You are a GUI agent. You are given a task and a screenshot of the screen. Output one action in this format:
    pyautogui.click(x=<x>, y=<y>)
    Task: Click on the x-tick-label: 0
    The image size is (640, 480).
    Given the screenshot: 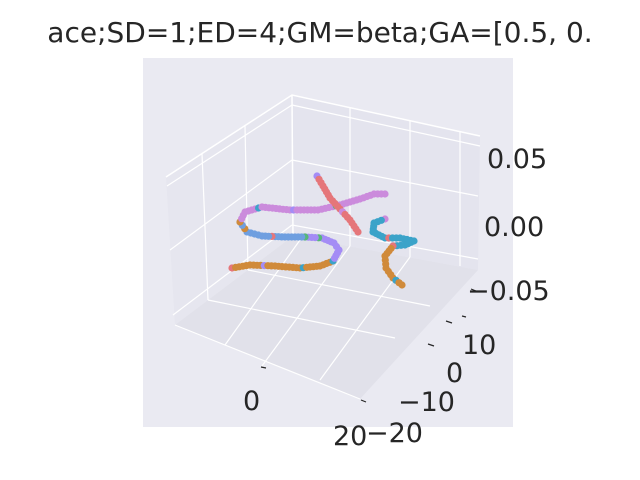 What is the action you would take?
    pyautogui.click(x=251, y=401)
    